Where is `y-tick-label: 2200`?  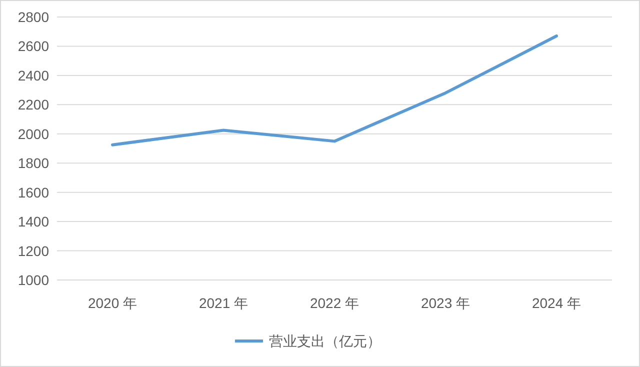
y-tick-label: 2200 is located at coordinates (34, 104).